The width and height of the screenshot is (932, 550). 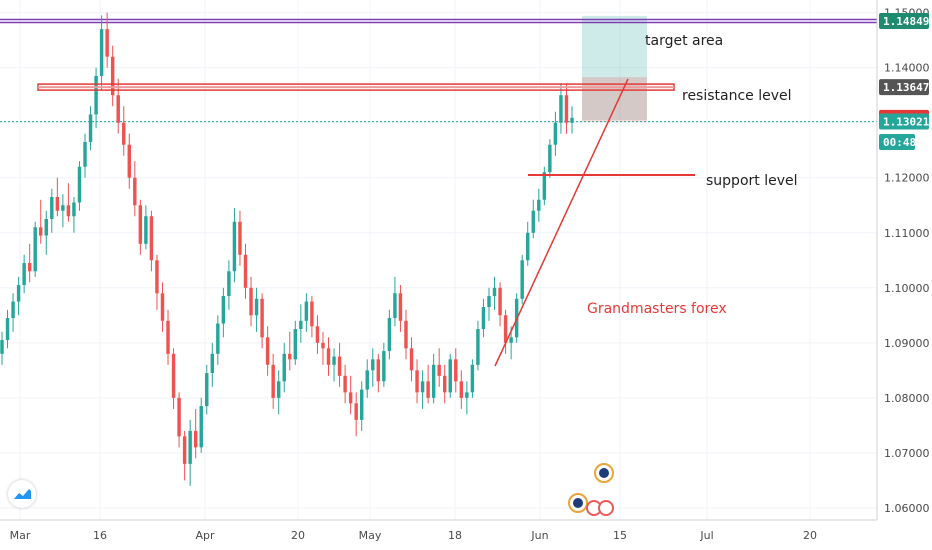 What do you see at coordinates (706, 535) in the screenshot?
I see `time-tick-label: Jul` at bounding box center [706, 535].